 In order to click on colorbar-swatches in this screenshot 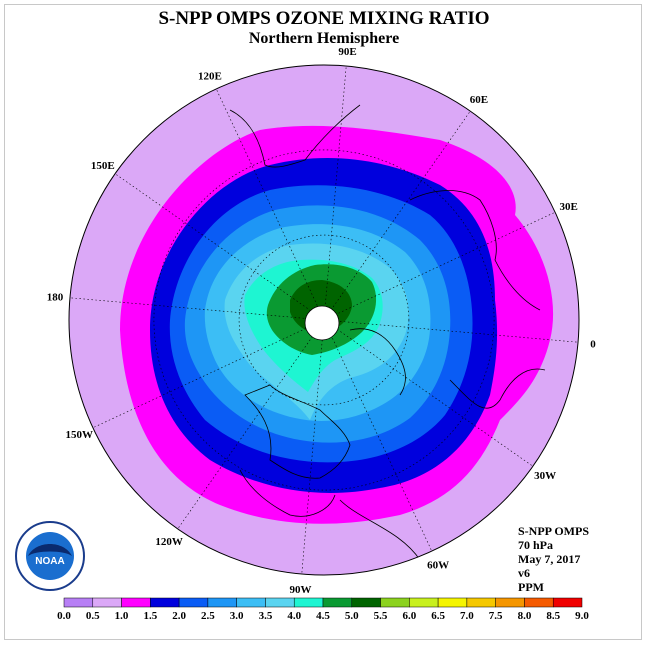, I will do `click(323, 602)`.